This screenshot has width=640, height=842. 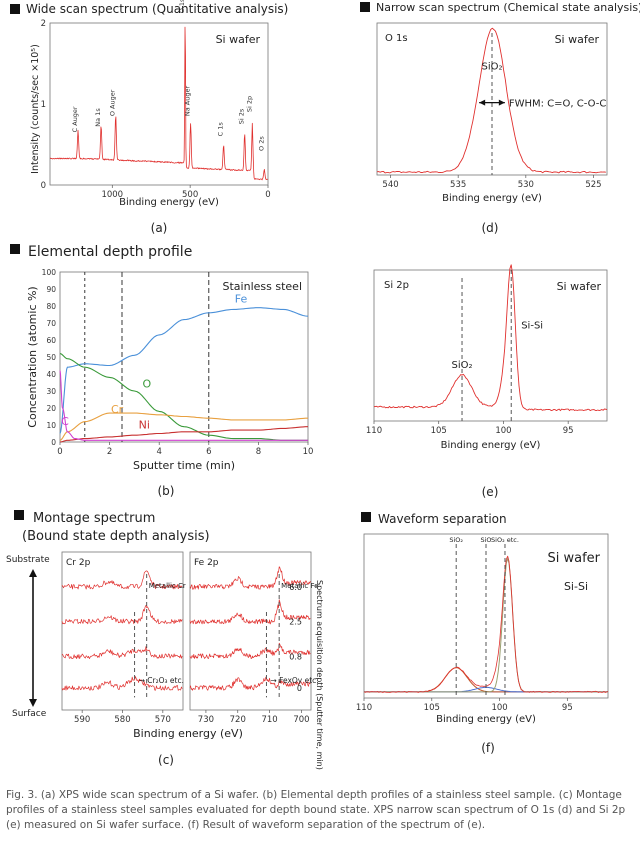 What do you see at coordinates (182, 6) in the screenshot?
I see `panel-a-peak-label: O 1s` at bounding box center [182, 6].